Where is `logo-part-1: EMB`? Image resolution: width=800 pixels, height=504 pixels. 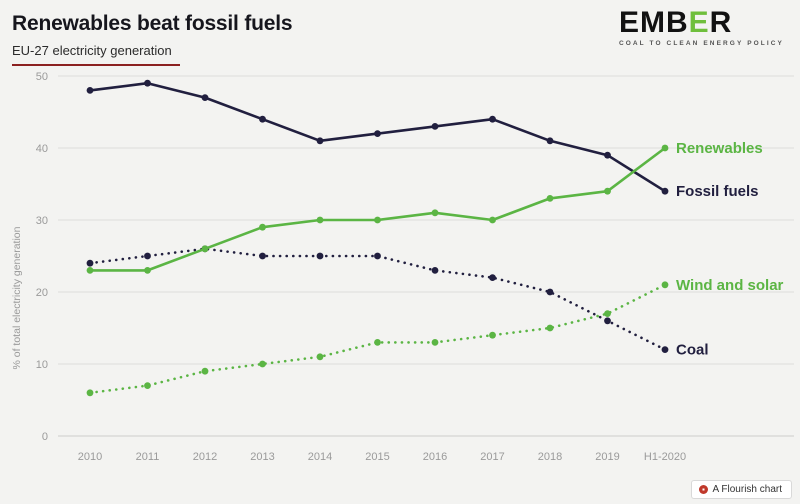
logo-part-1: EMB is located at coordinates (653, 22).